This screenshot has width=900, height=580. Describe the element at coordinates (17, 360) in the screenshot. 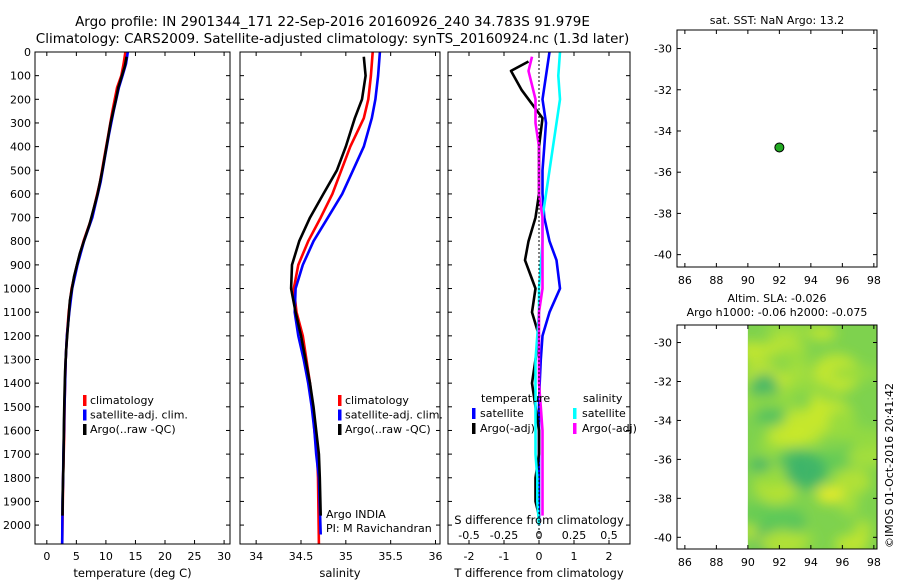

I see `y-tick-label: 1300` at that location.